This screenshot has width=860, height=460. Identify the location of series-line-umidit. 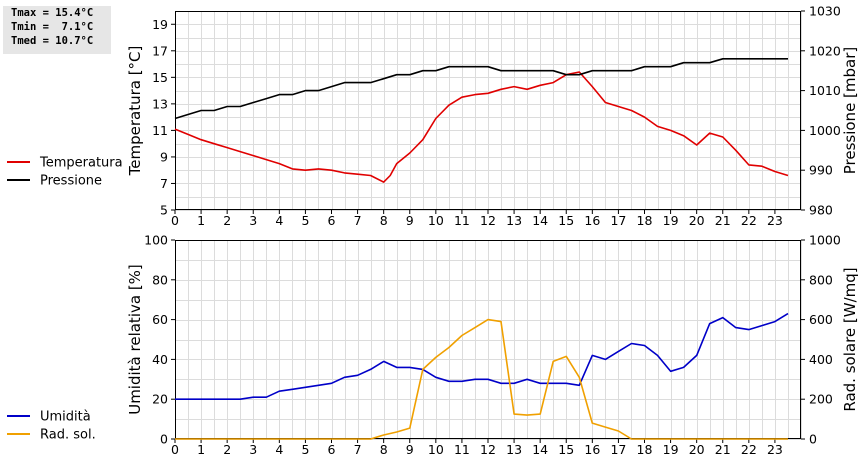
(482, 356).